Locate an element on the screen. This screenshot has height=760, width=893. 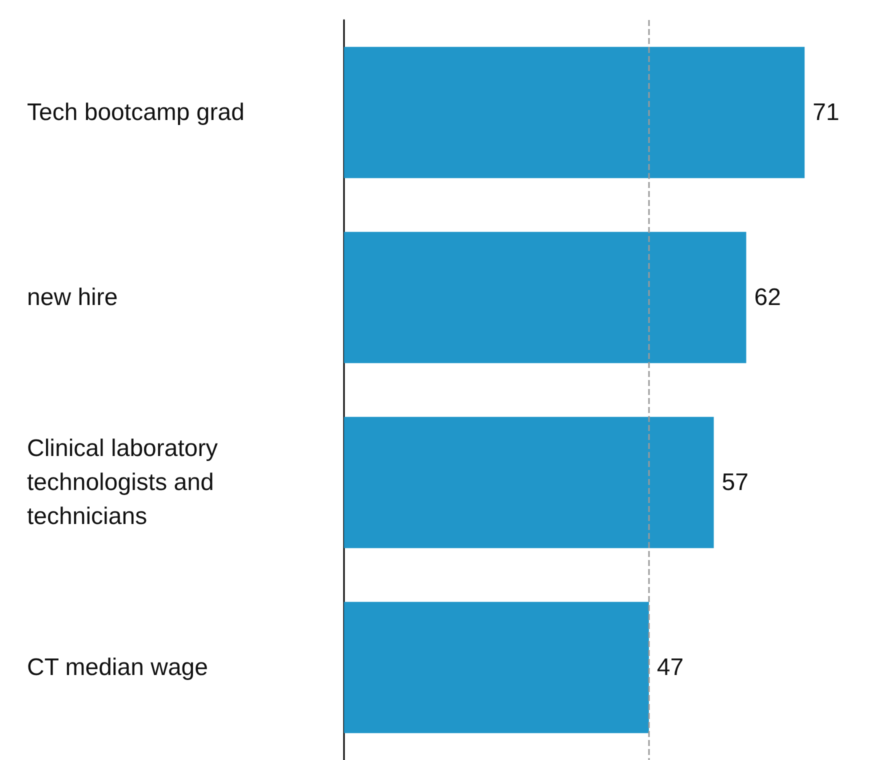
data-label: 71 is located at coordinates (826, 112).